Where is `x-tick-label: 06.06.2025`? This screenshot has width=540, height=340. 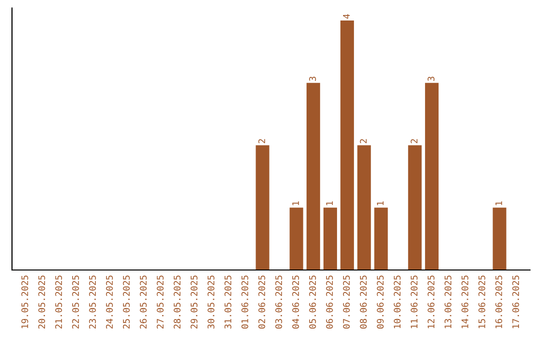 x-tick-label: 06.06.2025 is located at coordinates (329, 302).